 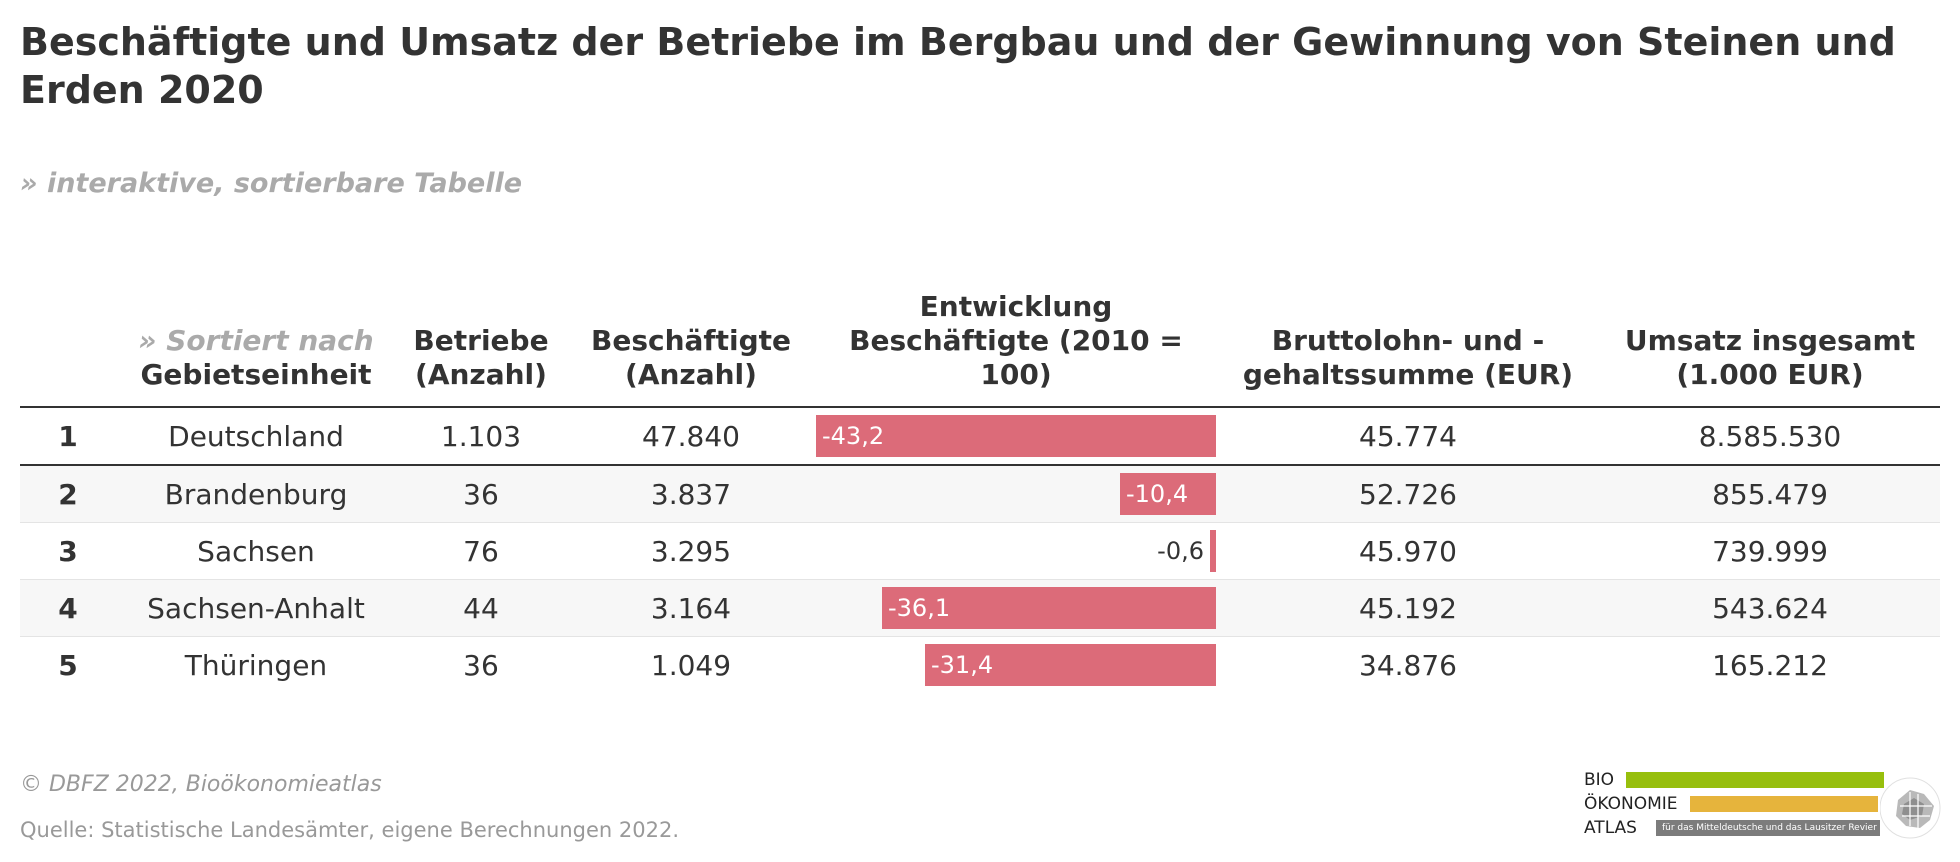 What do you see at coordinates (271, 183) in the screenshot?
I see `interactive-table-link: » interaktive, sortierbare Tabelle` at bounding box center [271, 183].